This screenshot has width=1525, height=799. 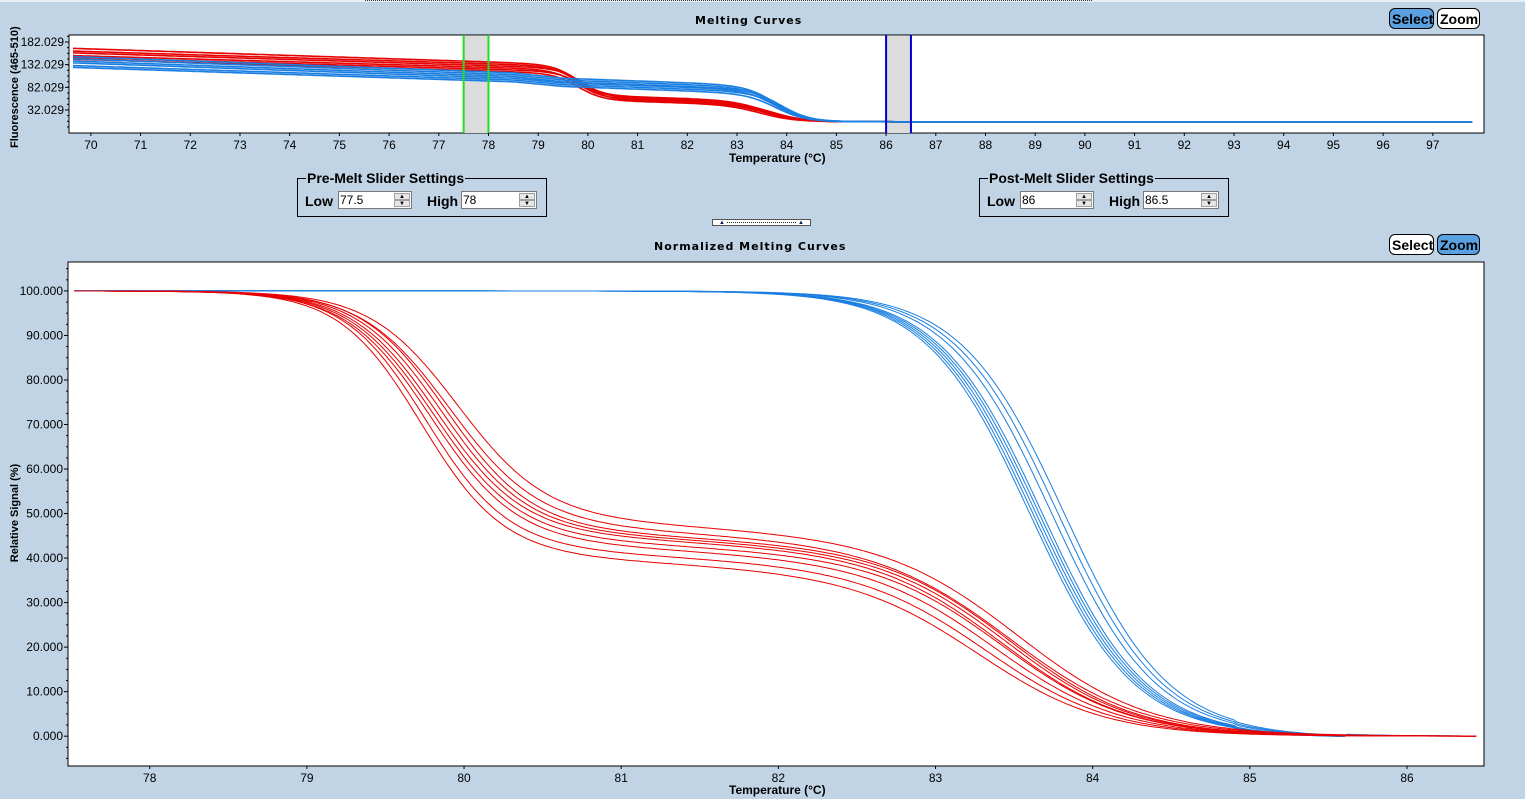 I want to click on post-melt-high-spinner: ▲ ▼, so click(x=1181, y=200).